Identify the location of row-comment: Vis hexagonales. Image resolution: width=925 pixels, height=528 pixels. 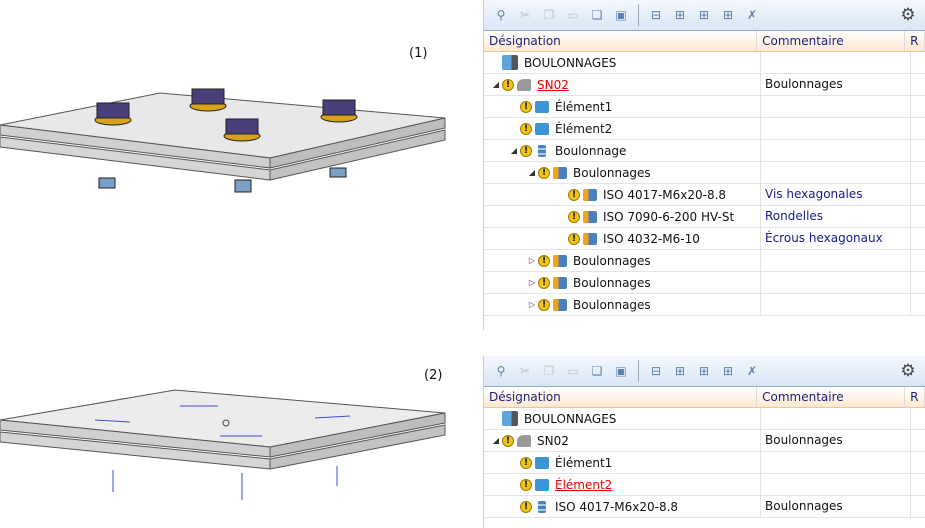
(836, 194).